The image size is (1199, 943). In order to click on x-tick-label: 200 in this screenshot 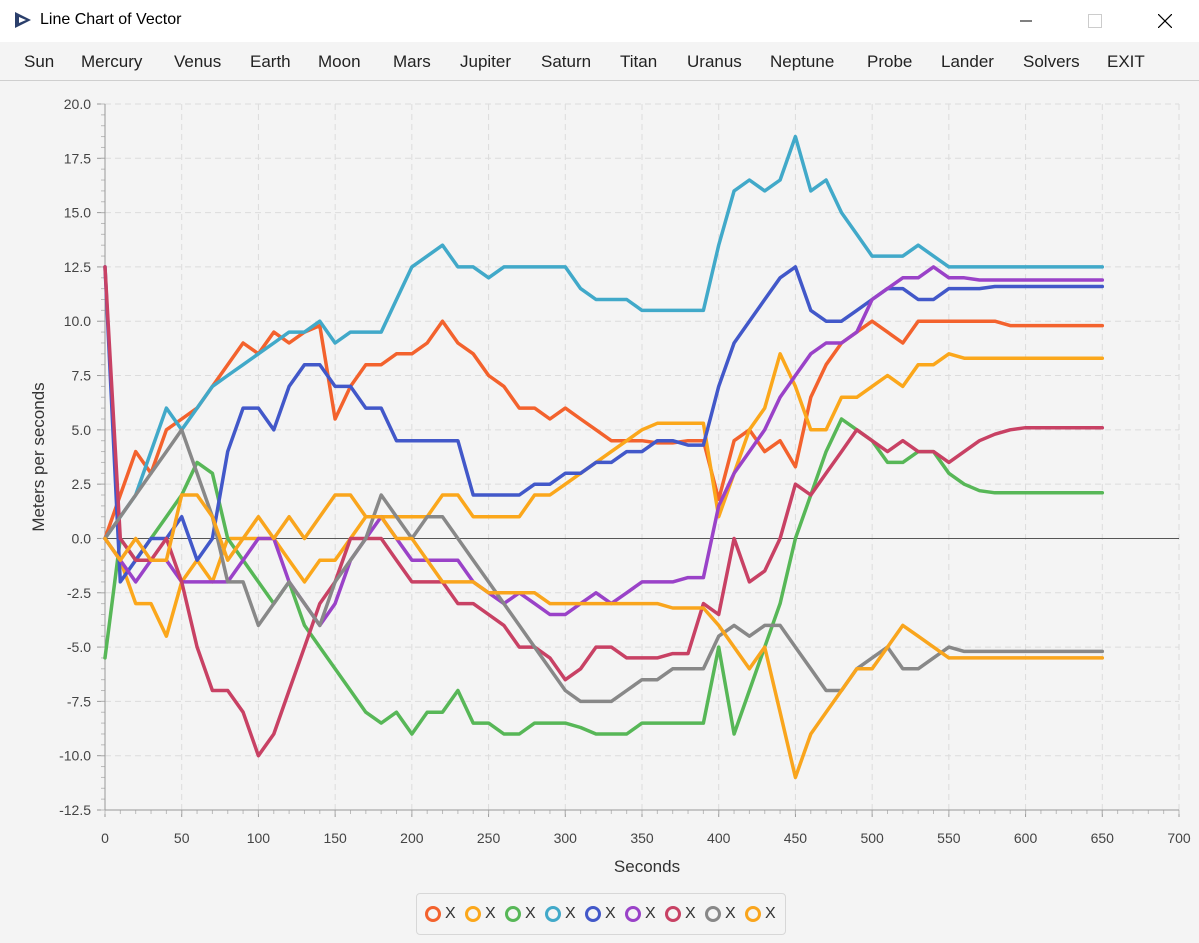, I will do `click(412, 838)`.